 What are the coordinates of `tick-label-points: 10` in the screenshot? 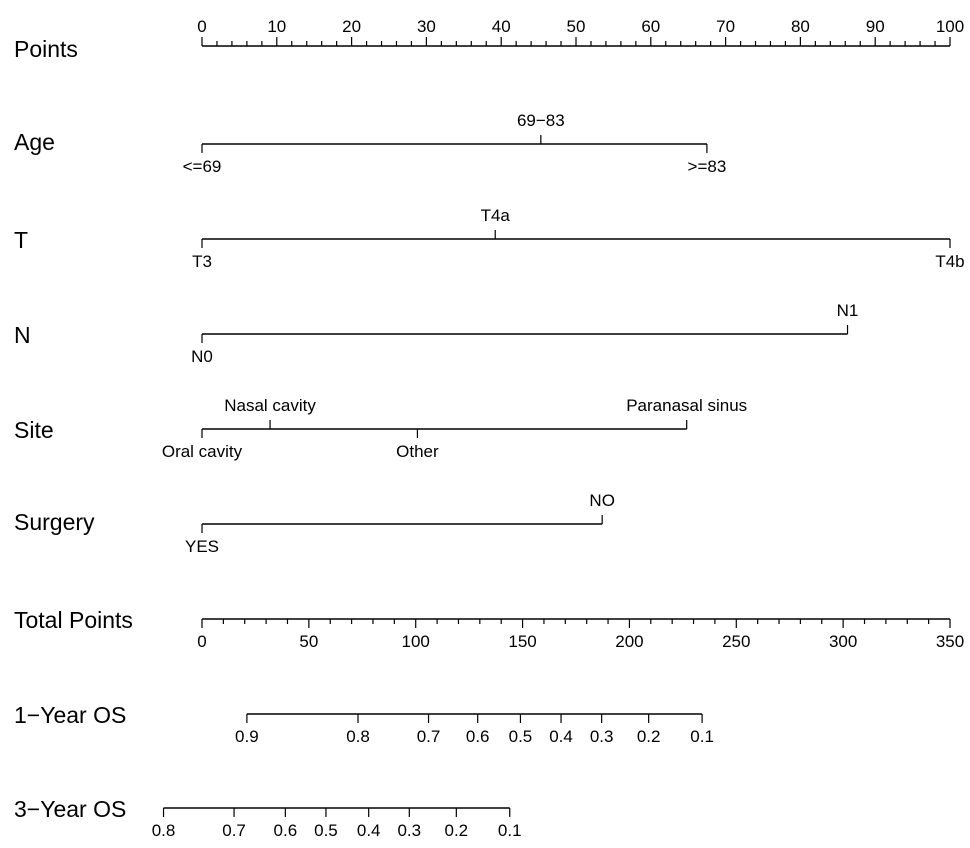 It's located at (276, 26).